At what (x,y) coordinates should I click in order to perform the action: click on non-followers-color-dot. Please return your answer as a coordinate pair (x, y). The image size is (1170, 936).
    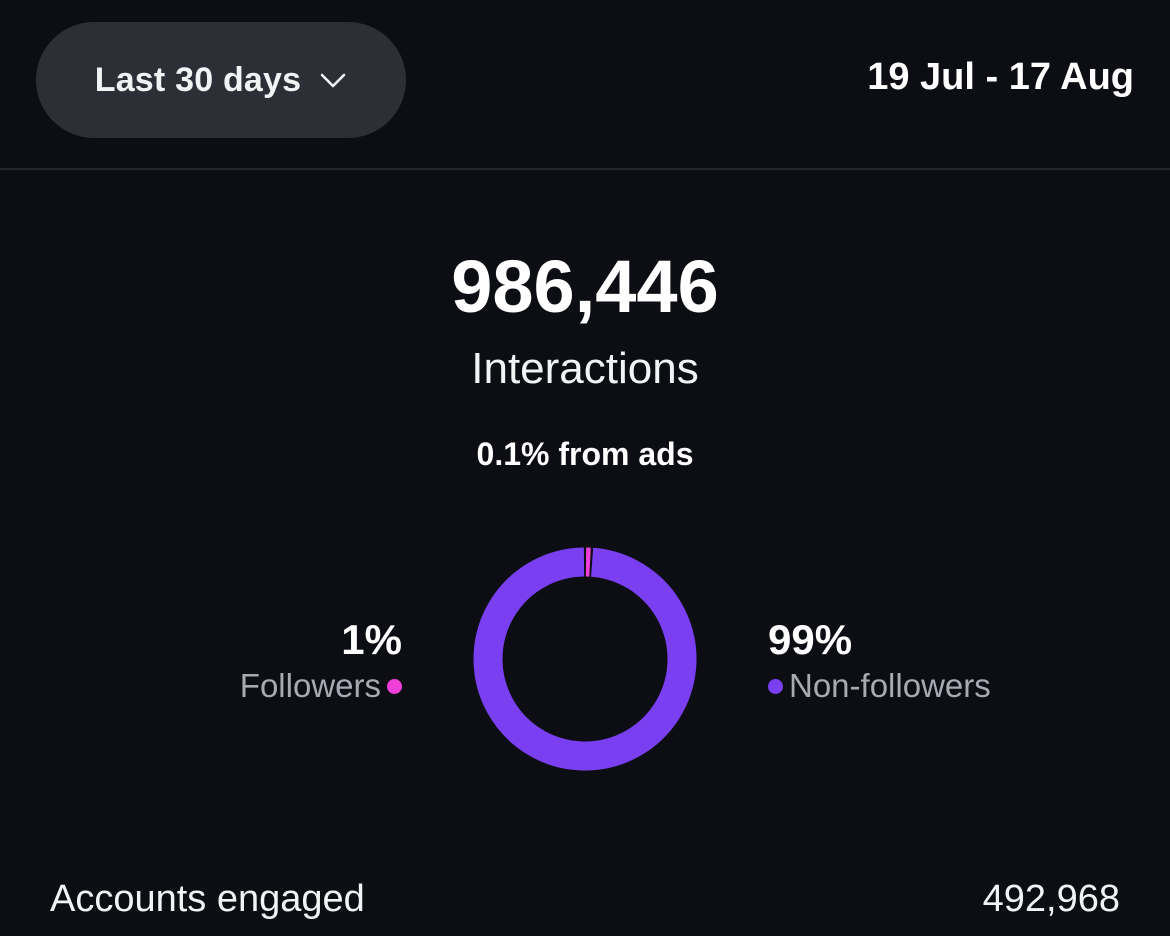
    Looking at the image, I should click on (775, 686).